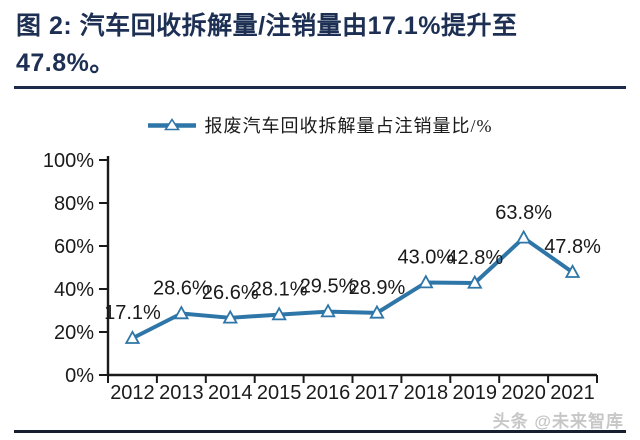 This screenshot has height=440, width=640. What do you see at coordinates (348, 126) in the screenshot?
I see `legend-label: 报废汽车回收拆解量占注销量比/%` at bounding box center [348, 126].